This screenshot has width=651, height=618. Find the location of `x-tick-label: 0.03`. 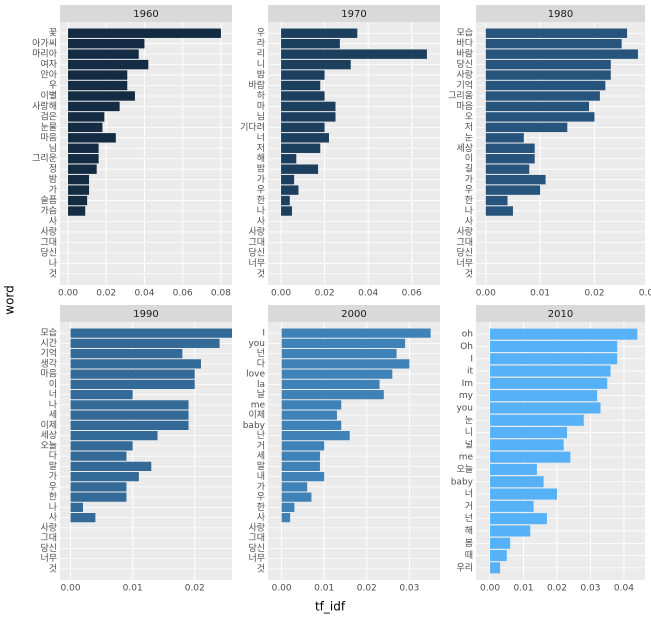

x-tick-label: 0.03 is located at coordinates (645, 294).